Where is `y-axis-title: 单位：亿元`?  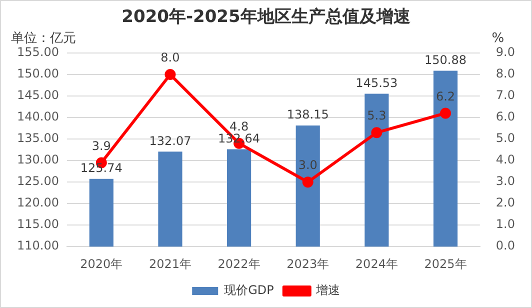
y-axis-title: 单位：亿元 is located at coordinates (43, 38).